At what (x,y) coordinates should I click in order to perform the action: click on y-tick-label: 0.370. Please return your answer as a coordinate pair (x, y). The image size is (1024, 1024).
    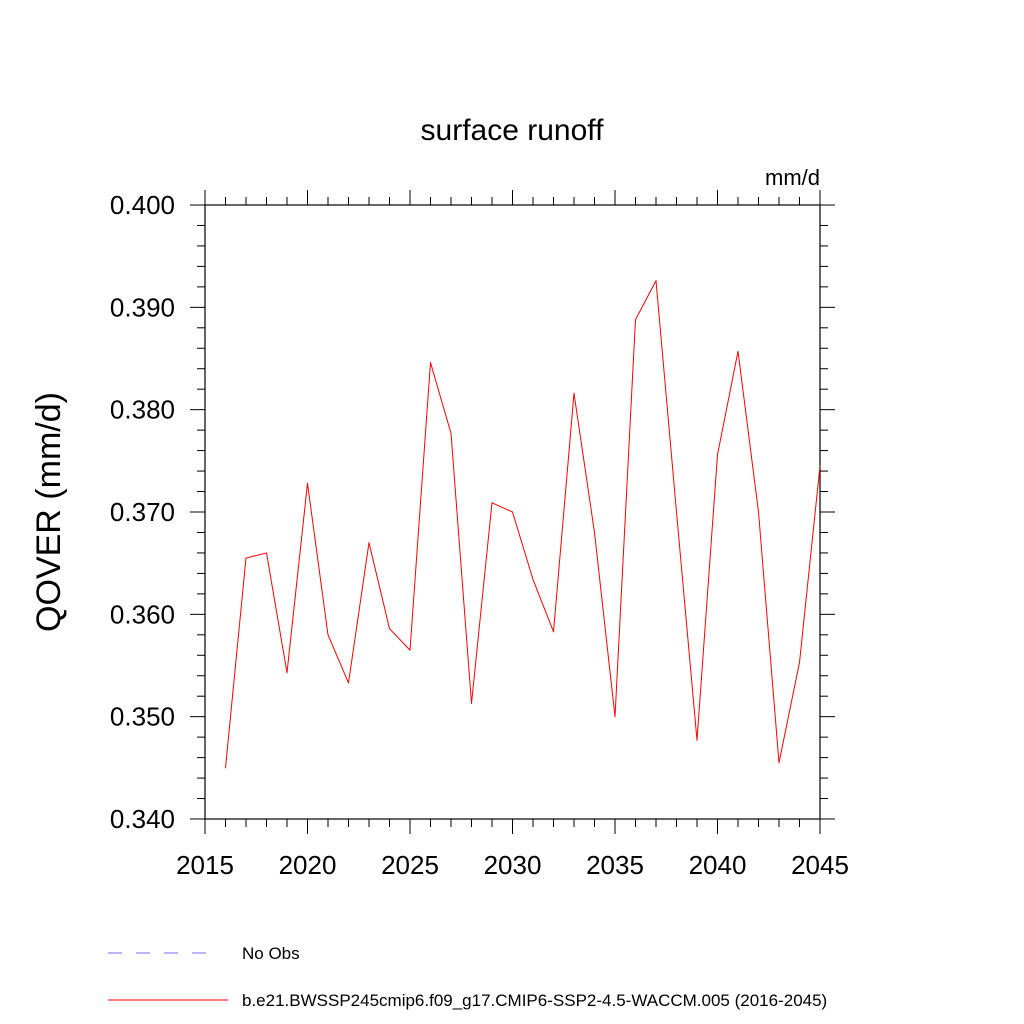
    Looking at the image, I should click on (142, 512).